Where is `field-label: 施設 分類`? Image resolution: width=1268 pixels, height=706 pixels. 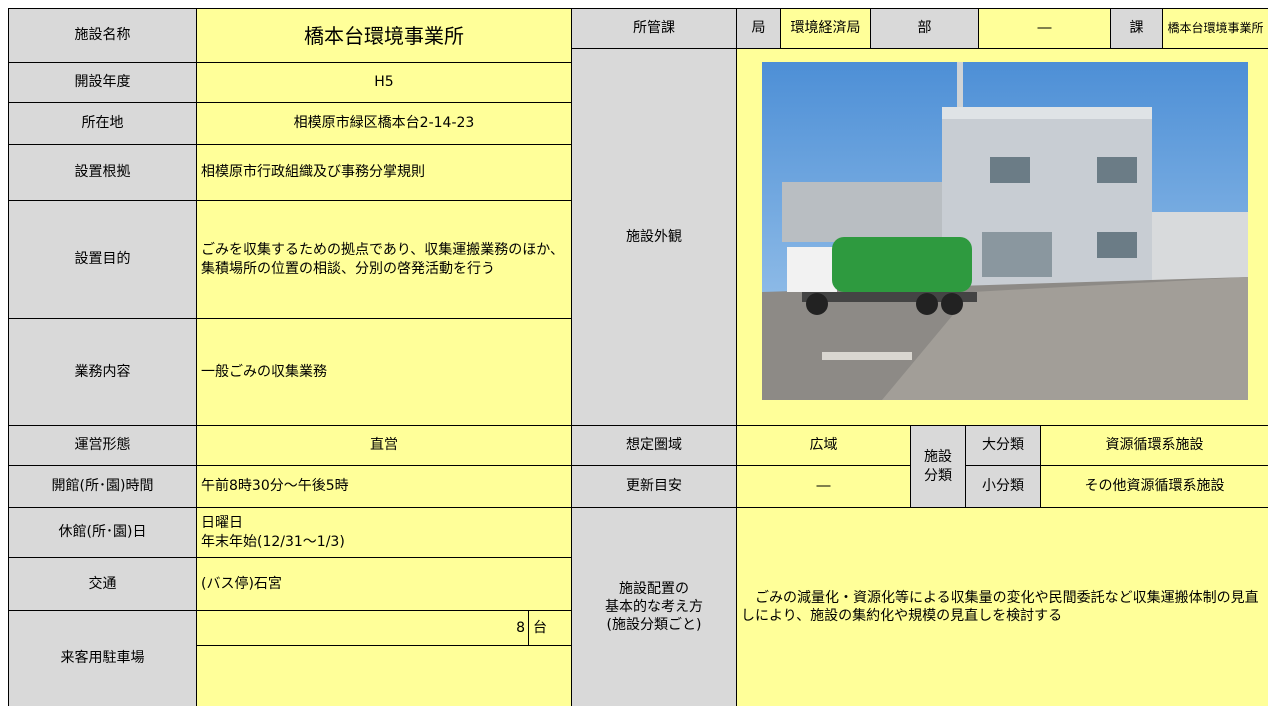
field-label: 施設 分類 is located at coordinates (938, 466).